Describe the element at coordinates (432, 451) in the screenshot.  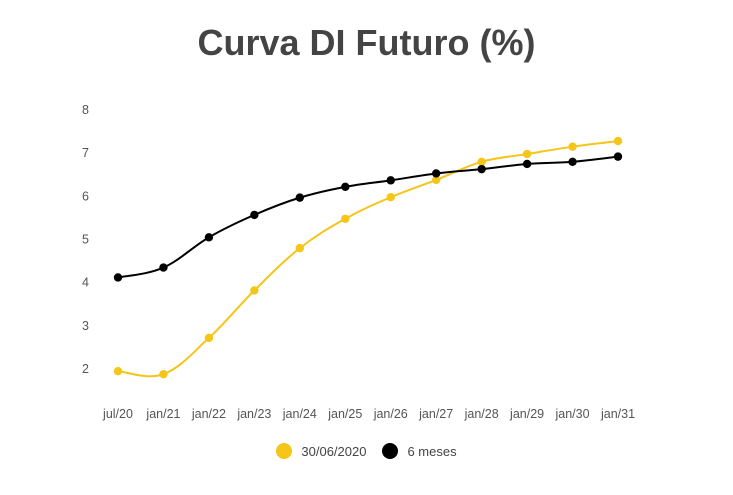
I see `legend-label-series-1: 6 meses` at that location.